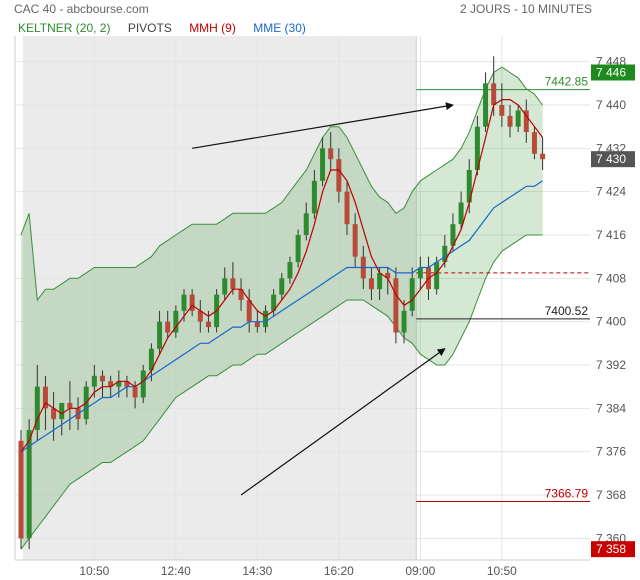 The image size is (640, 580). What do you see at coordinates (81, 9) in the screenshot?
I see `chart-title: CAC 40 - abcbourse.com` at bounding box center [81, 9].